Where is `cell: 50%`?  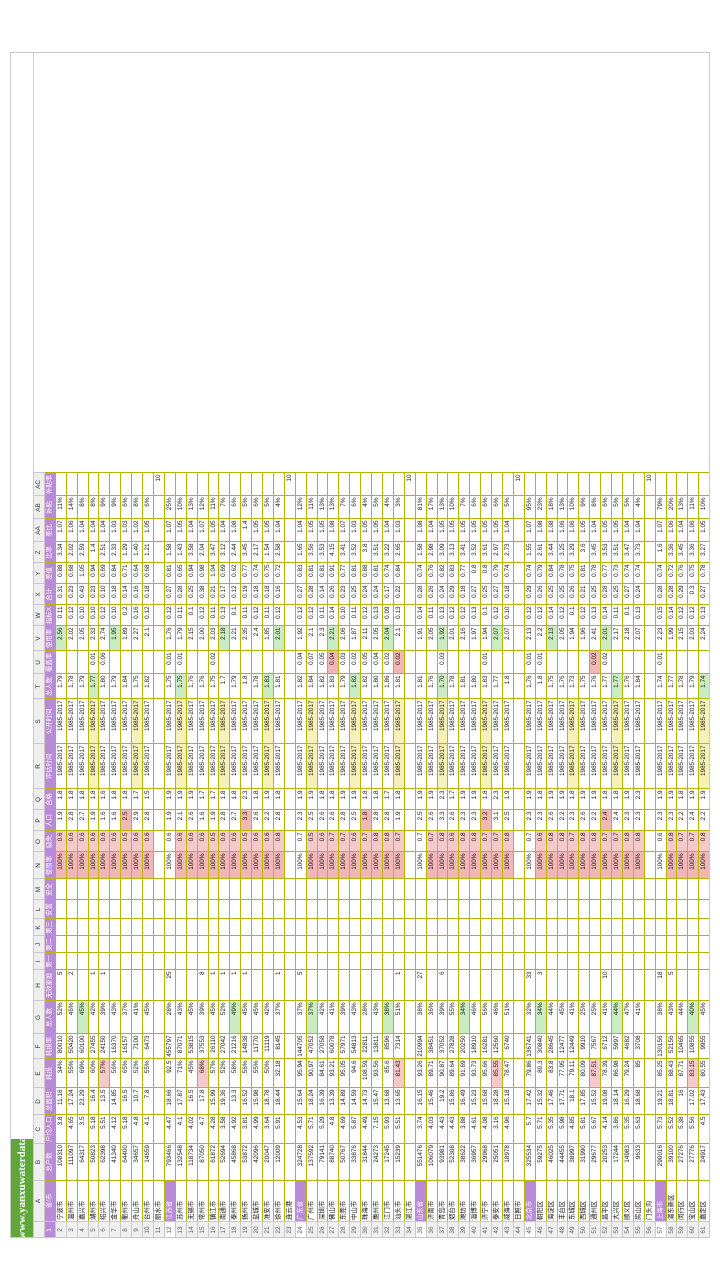 cell: 50% is located at coordinates (268, 1073).